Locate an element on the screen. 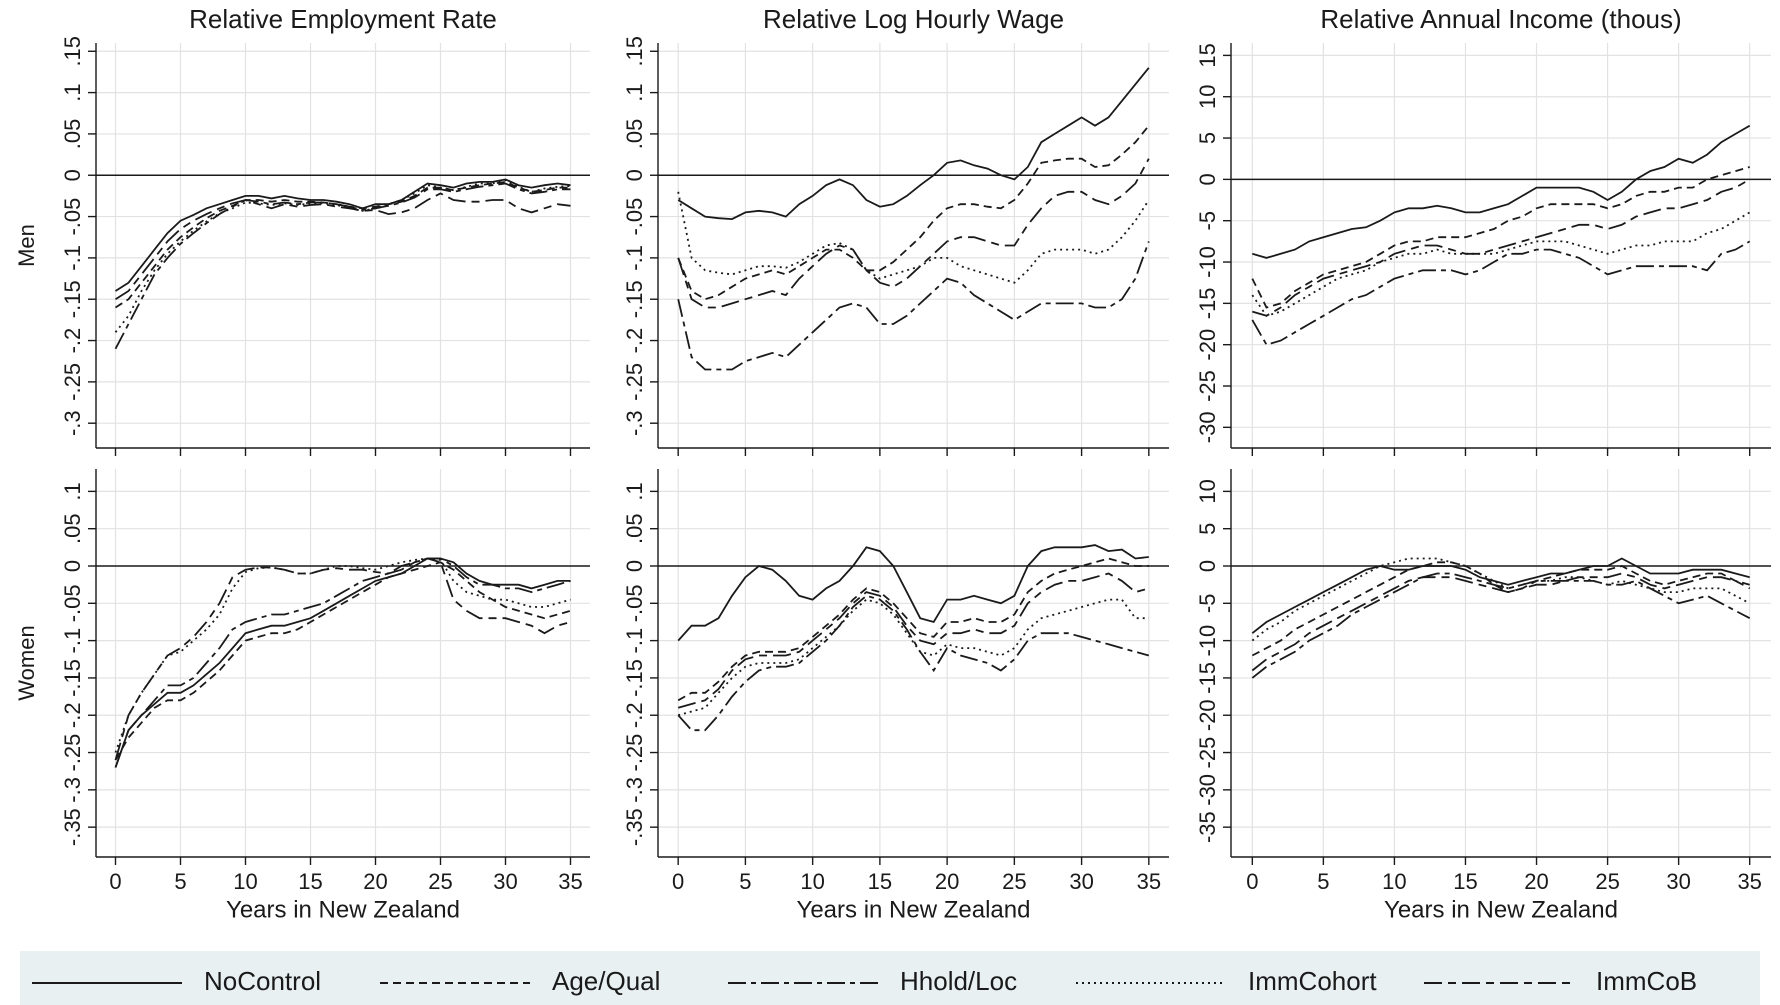 Image resolution: width=1780 pixels, height=1005 pixels. y-tick-label: -30 is located at coordinates (1207, 427).